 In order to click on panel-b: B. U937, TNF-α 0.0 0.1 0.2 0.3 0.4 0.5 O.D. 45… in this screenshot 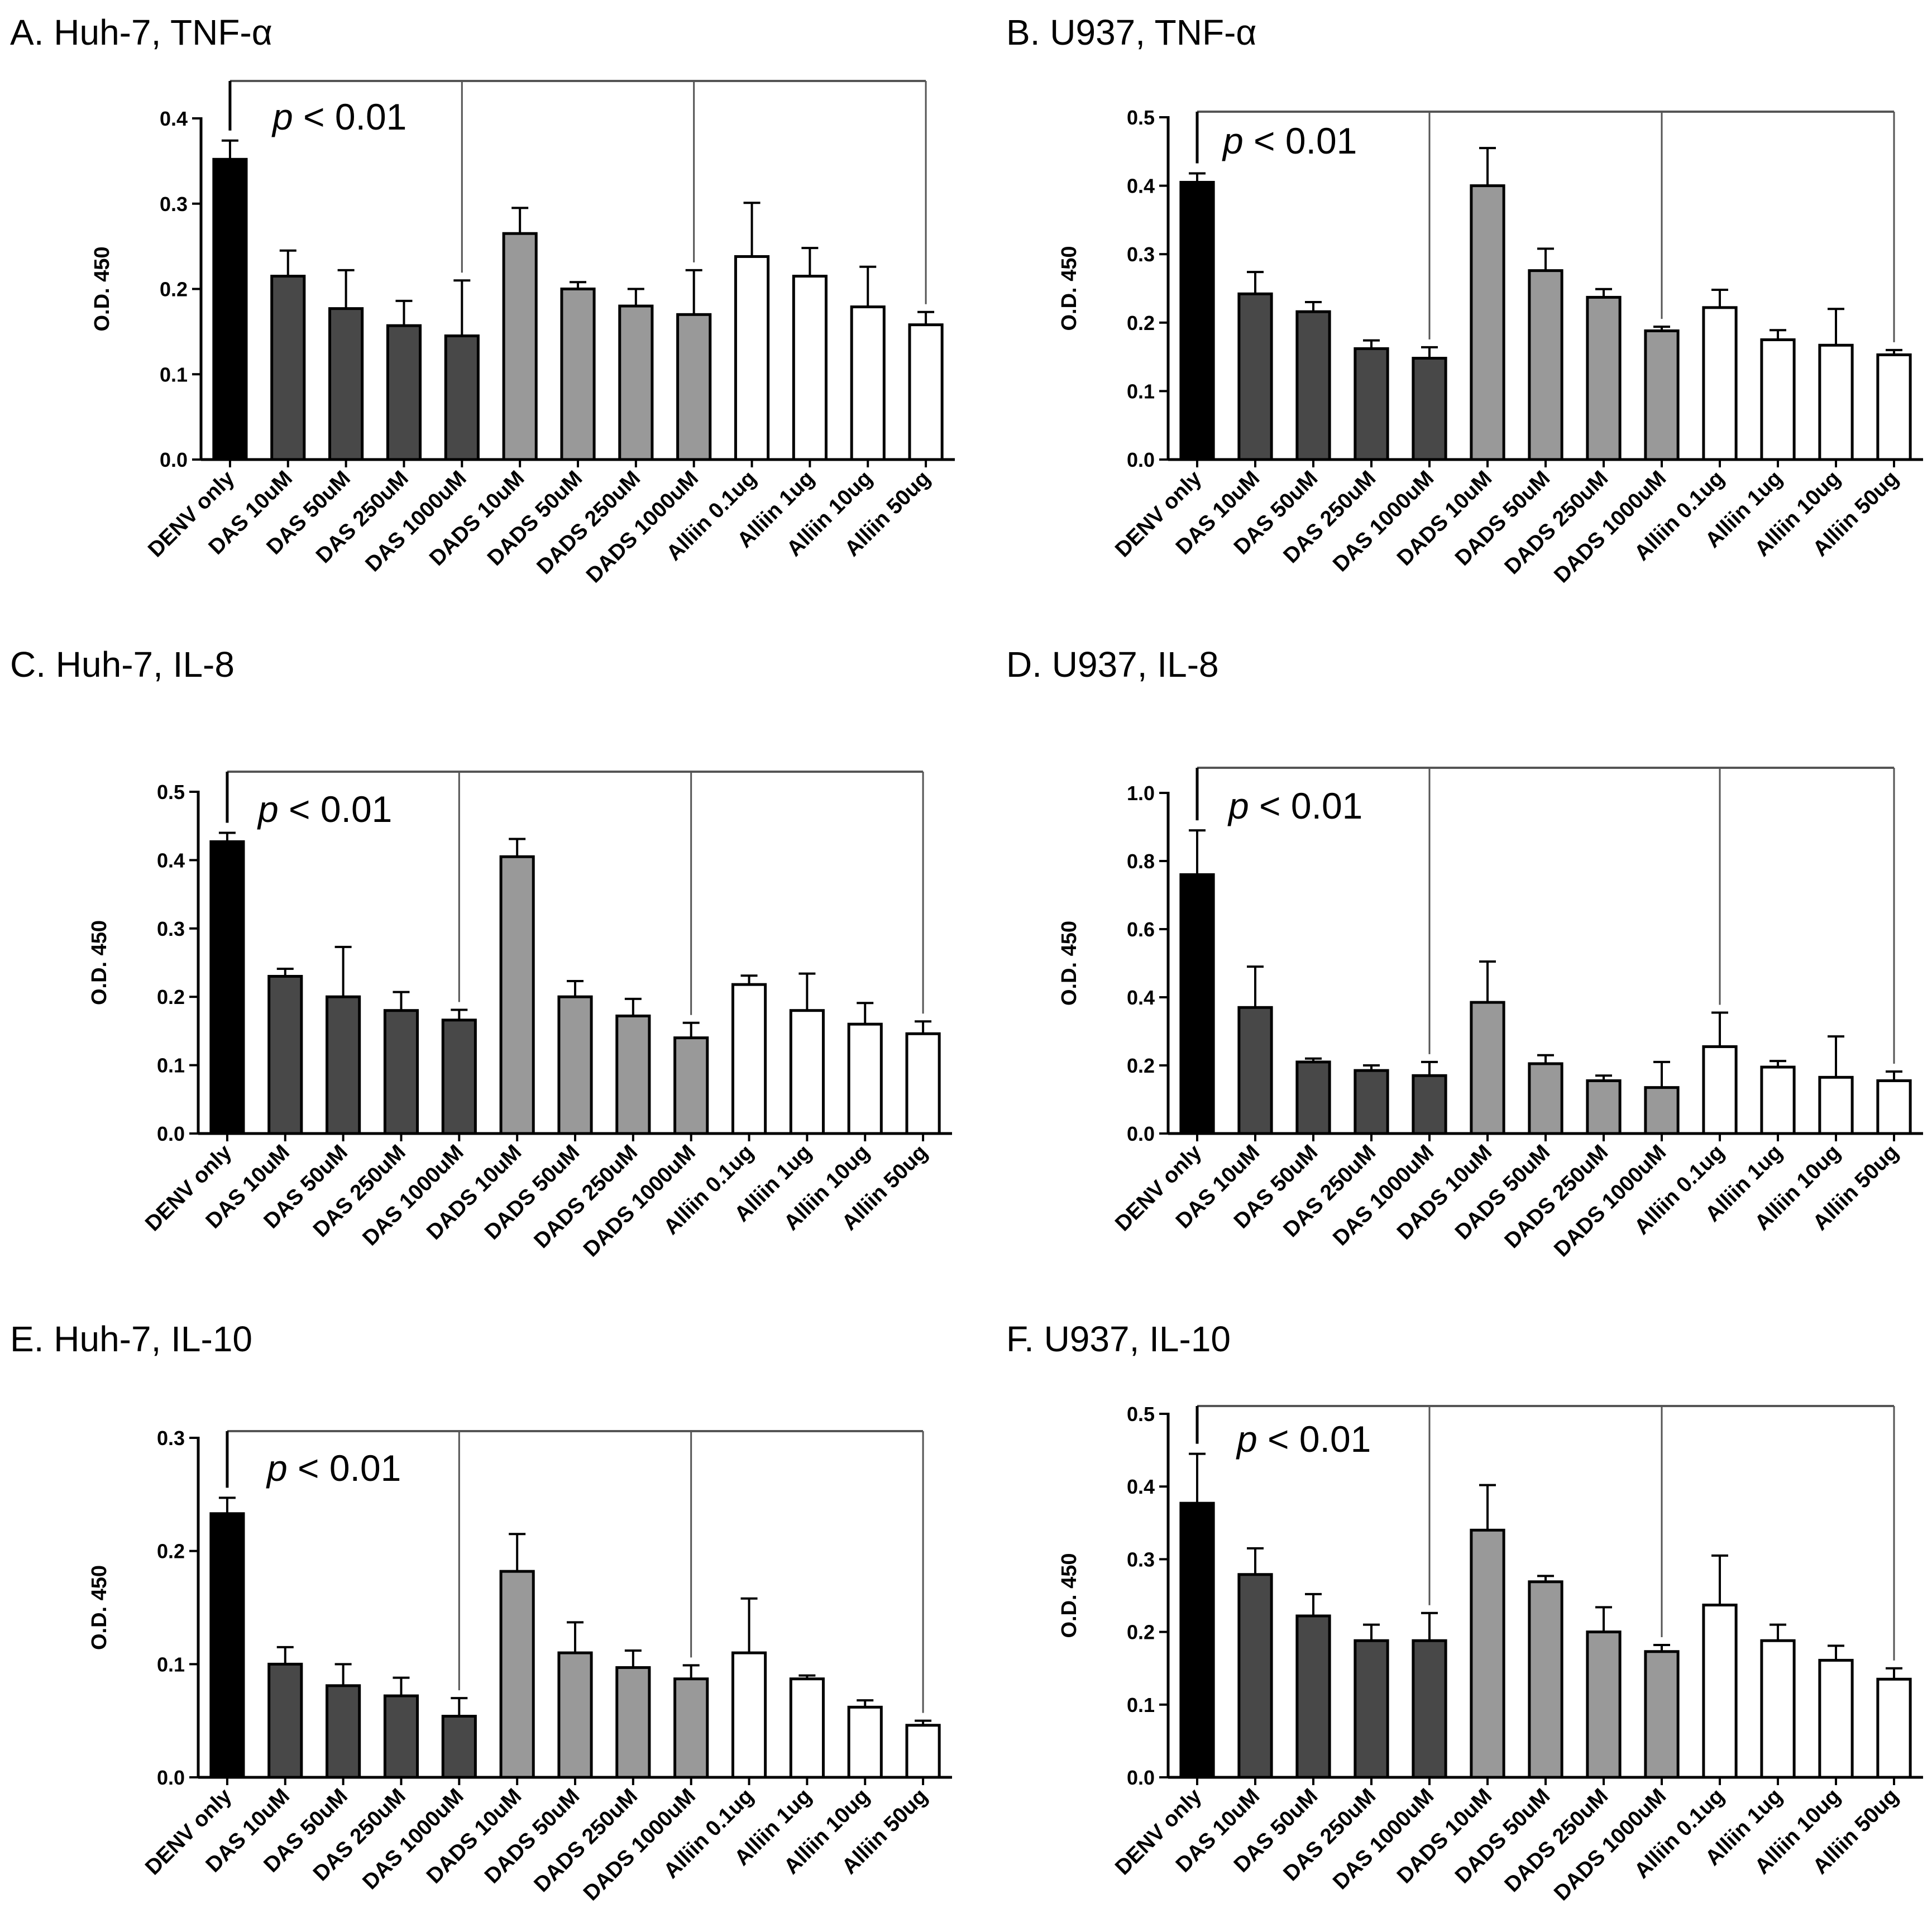, I will do `click(1464, 299)`.